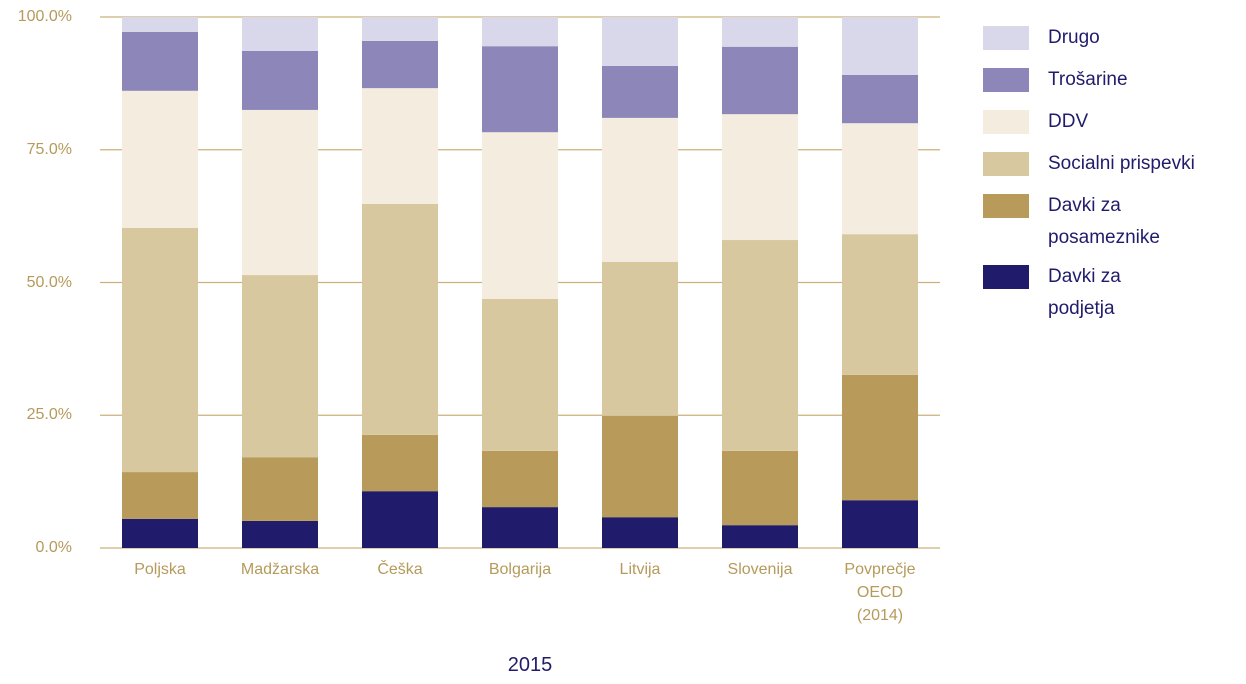 The height and width of the screenshot is (684, 1246). Describe the element at coordinates (49, 415) in the screenshot. I see `y-tick-label: 25.0%` at that location.